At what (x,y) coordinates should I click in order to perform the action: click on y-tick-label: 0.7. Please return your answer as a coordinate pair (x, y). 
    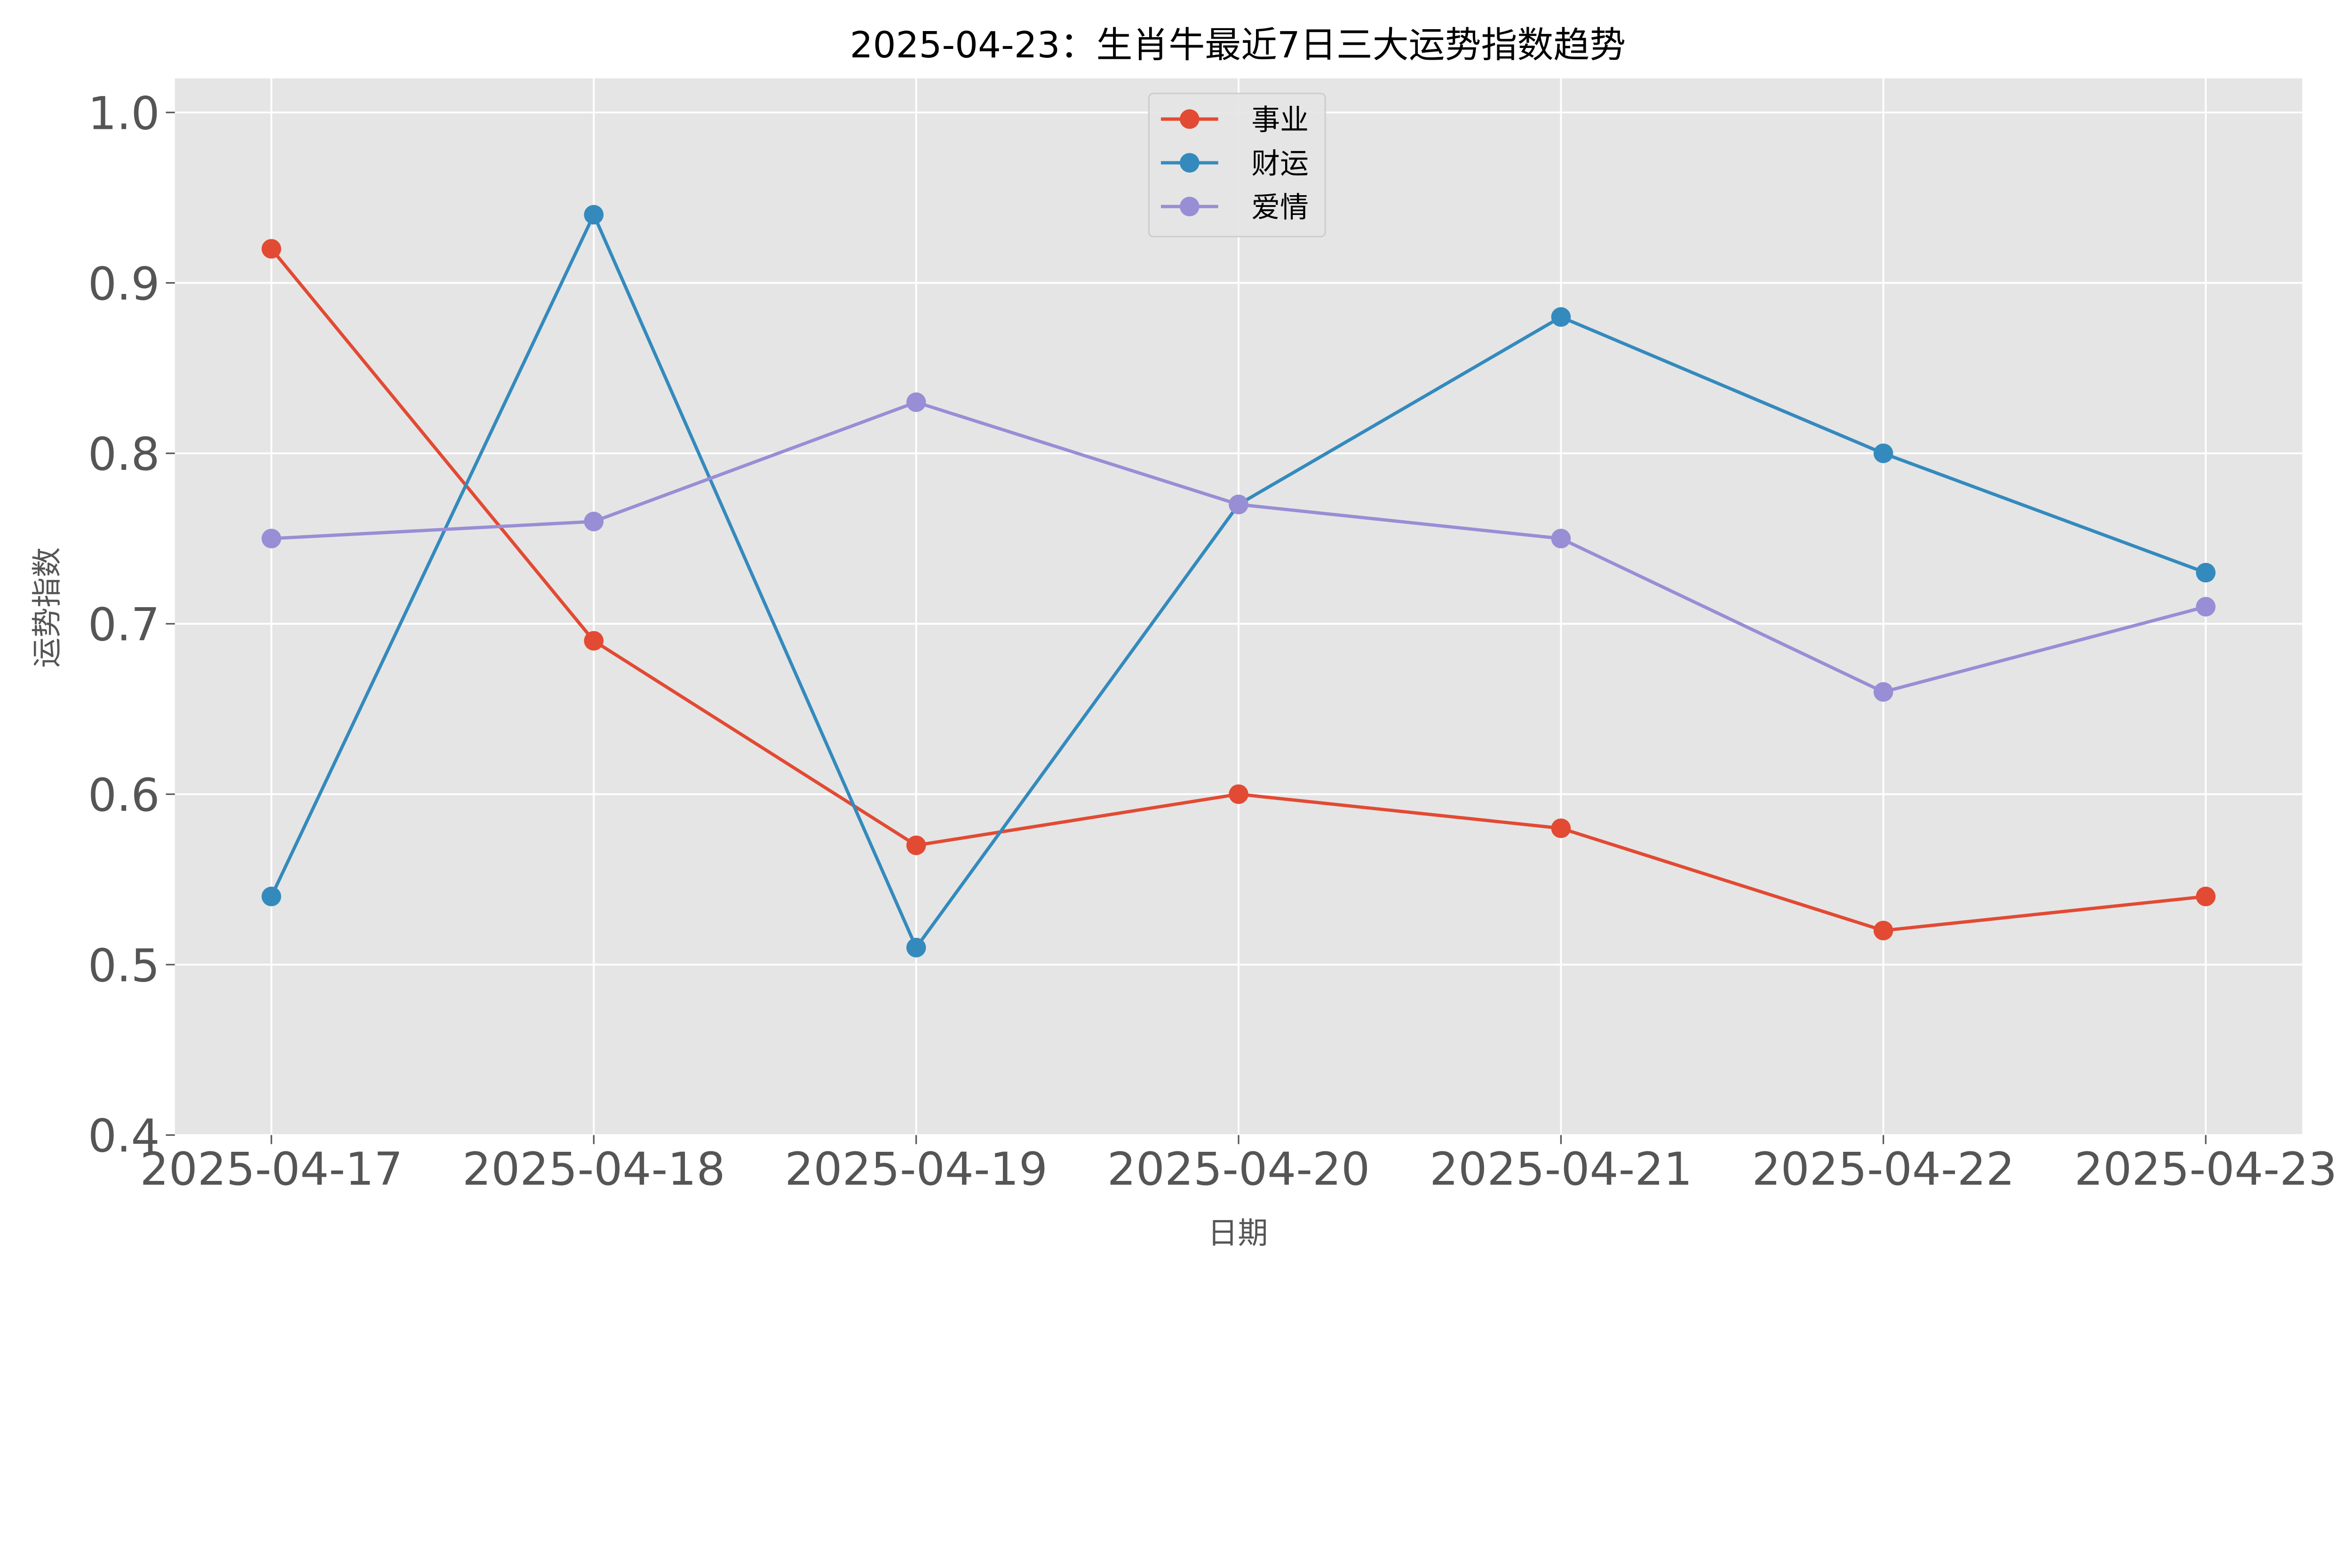
    Looking at the image, I should click on (124, 625).